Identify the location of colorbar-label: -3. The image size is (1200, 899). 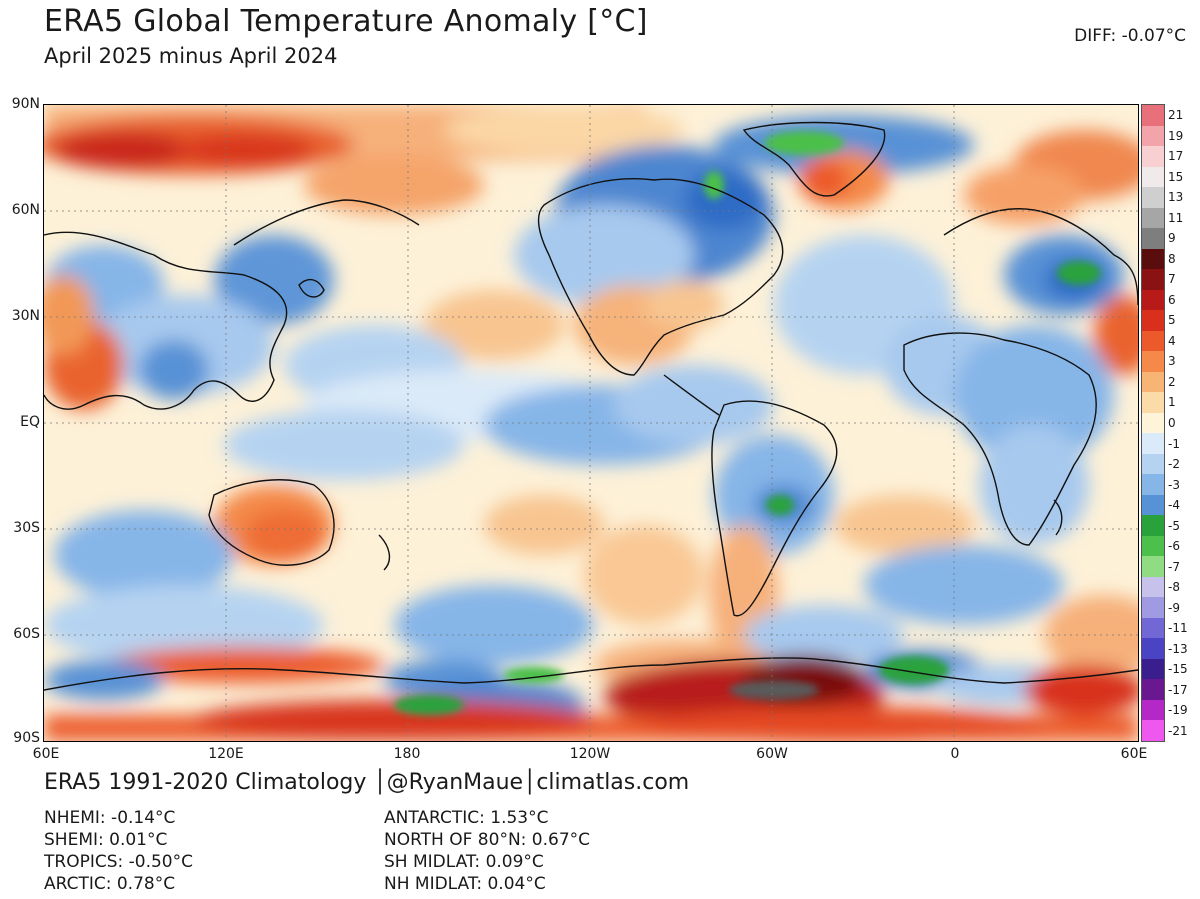
(1174, 484).